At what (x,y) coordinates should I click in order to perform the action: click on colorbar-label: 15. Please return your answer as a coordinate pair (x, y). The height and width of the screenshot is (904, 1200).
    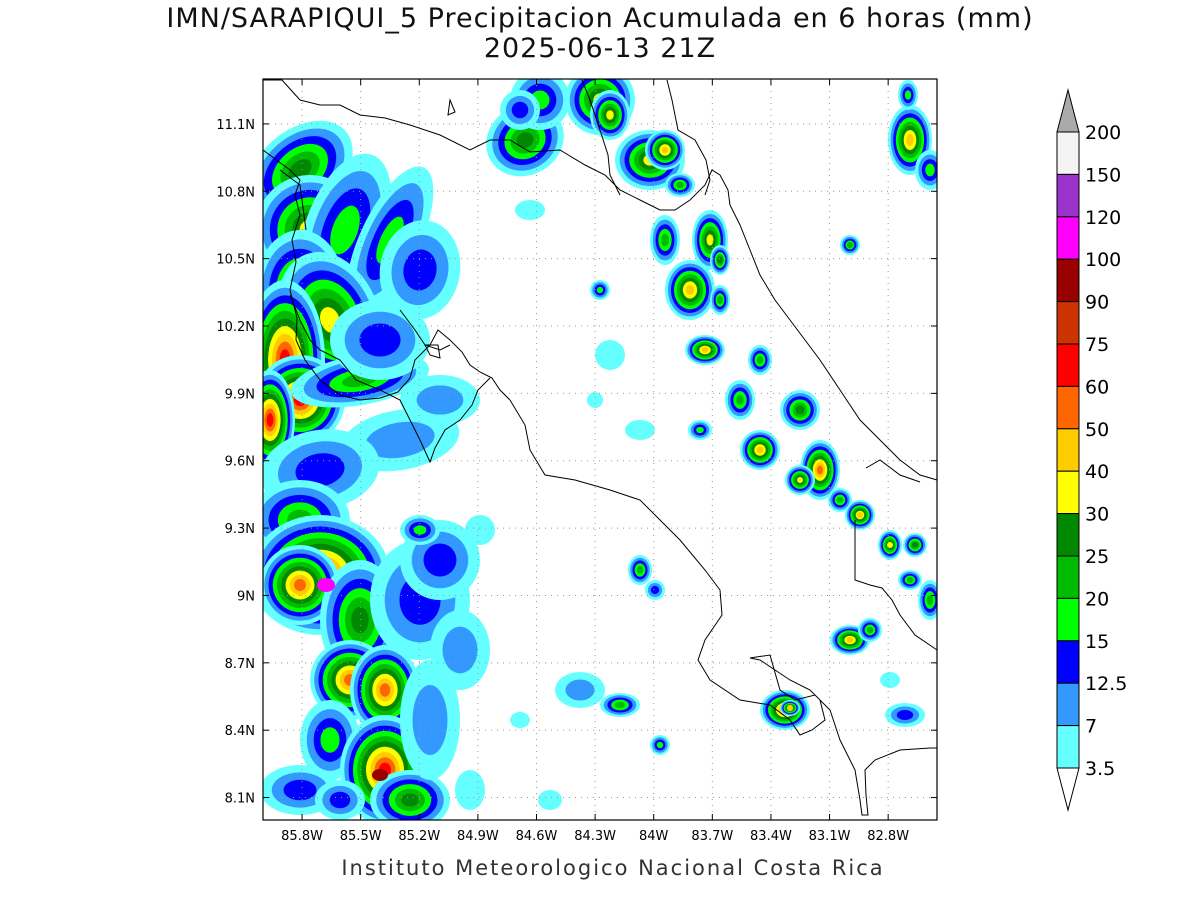
    Looking at the image, I should click on (1097, 642).